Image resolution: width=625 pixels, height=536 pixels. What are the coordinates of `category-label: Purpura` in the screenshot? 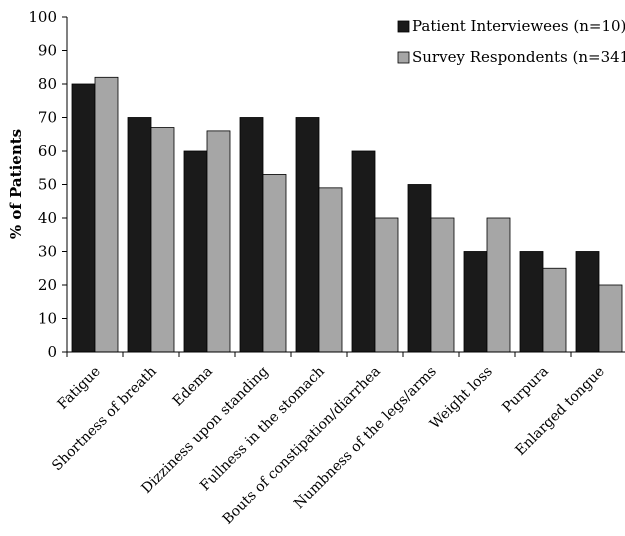 It's located at (525, 390).